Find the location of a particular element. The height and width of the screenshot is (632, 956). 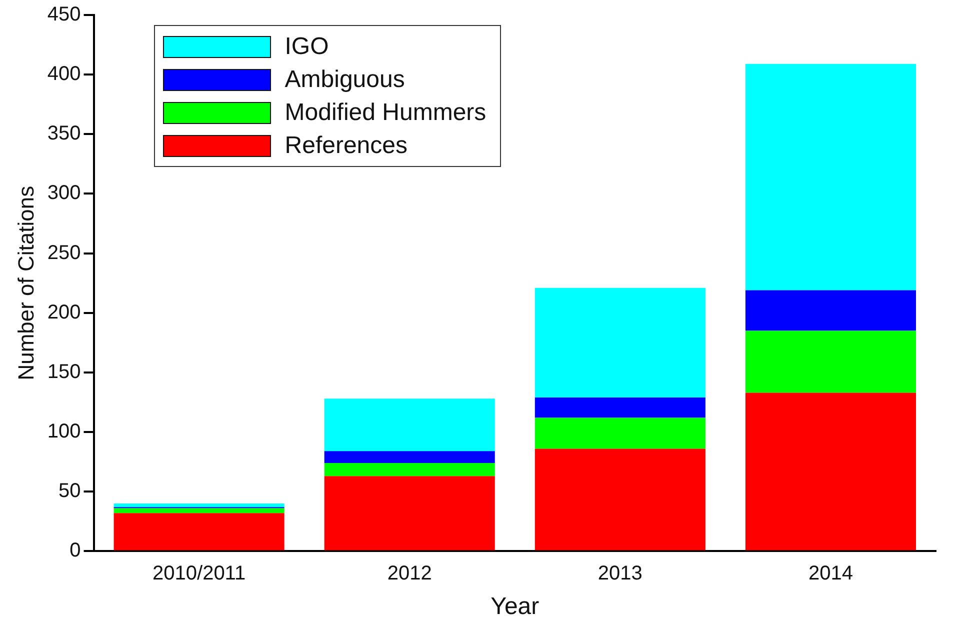

y-tick-label: 450 is located at coordinates (64, 15).